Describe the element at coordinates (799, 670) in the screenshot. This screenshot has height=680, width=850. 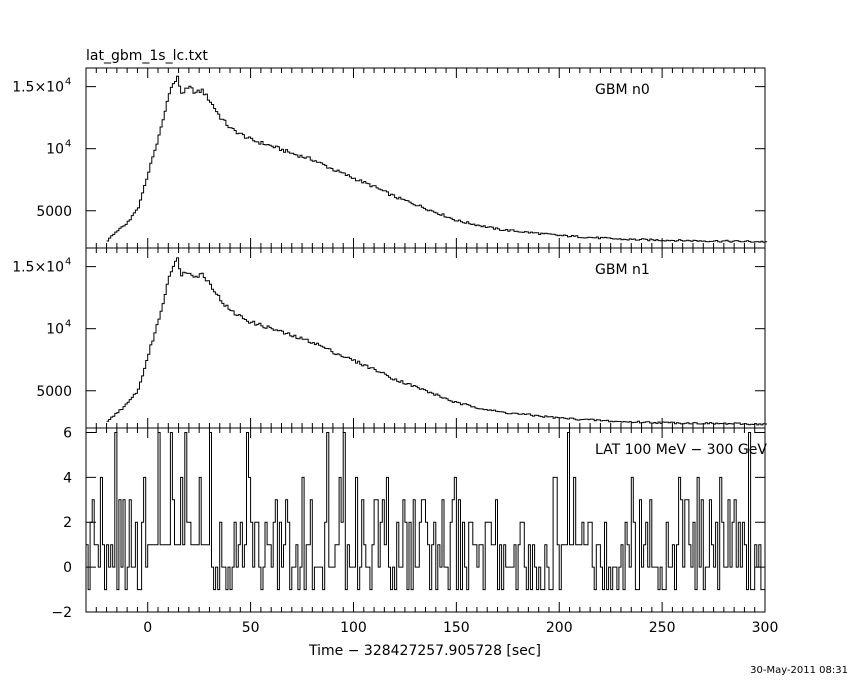
I see `timestamp: 30-May-2011 08:31` at that location.